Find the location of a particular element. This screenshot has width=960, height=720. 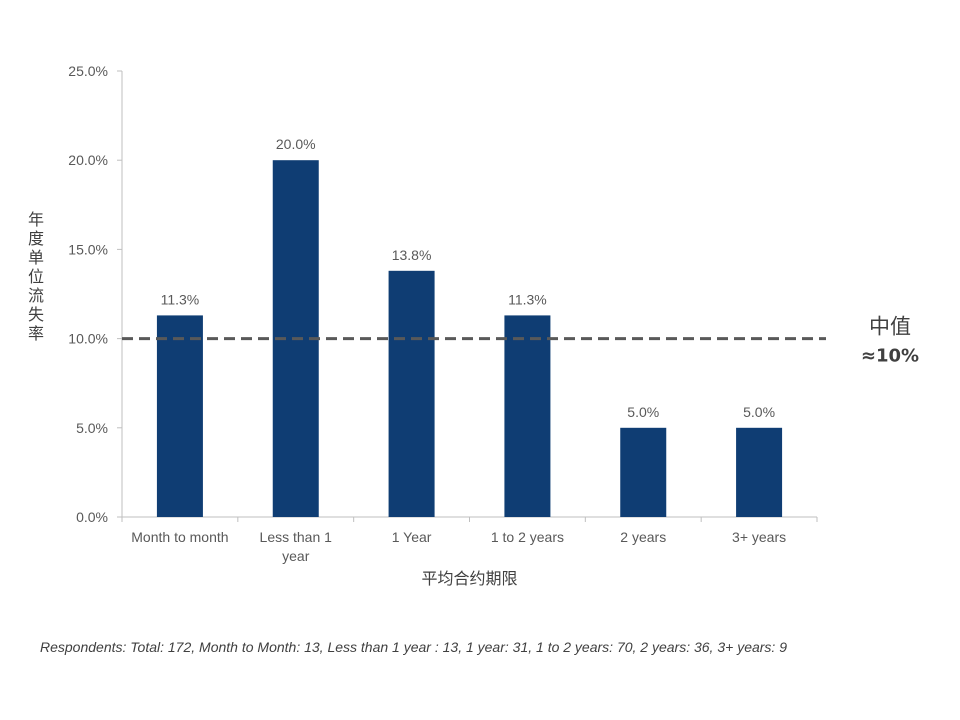

x-tick-label: 1 to 2 years is located at coordinates (527, 537).